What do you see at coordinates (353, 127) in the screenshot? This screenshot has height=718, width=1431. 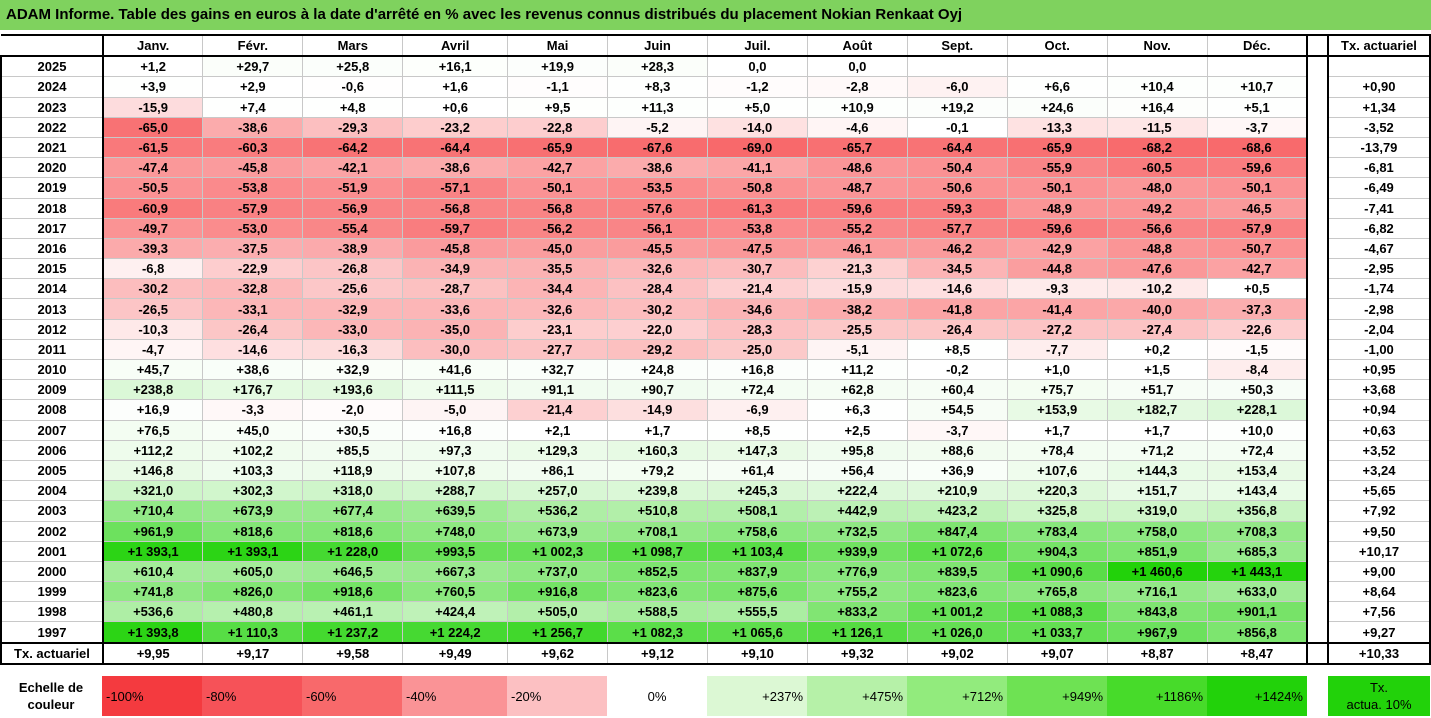 I see `gain-cell: -29,3` at bounding box center [353, 127].